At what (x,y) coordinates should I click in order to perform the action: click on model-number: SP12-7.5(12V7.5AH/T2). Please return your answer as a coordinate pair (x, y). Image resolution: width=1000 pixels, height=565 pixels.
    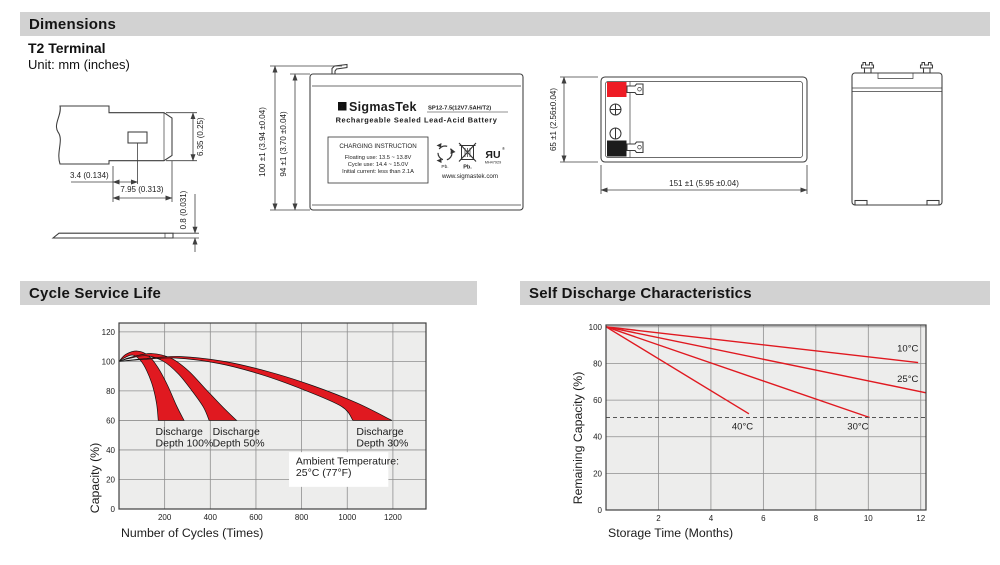
    Looking at the image, I should click on (459, 109).